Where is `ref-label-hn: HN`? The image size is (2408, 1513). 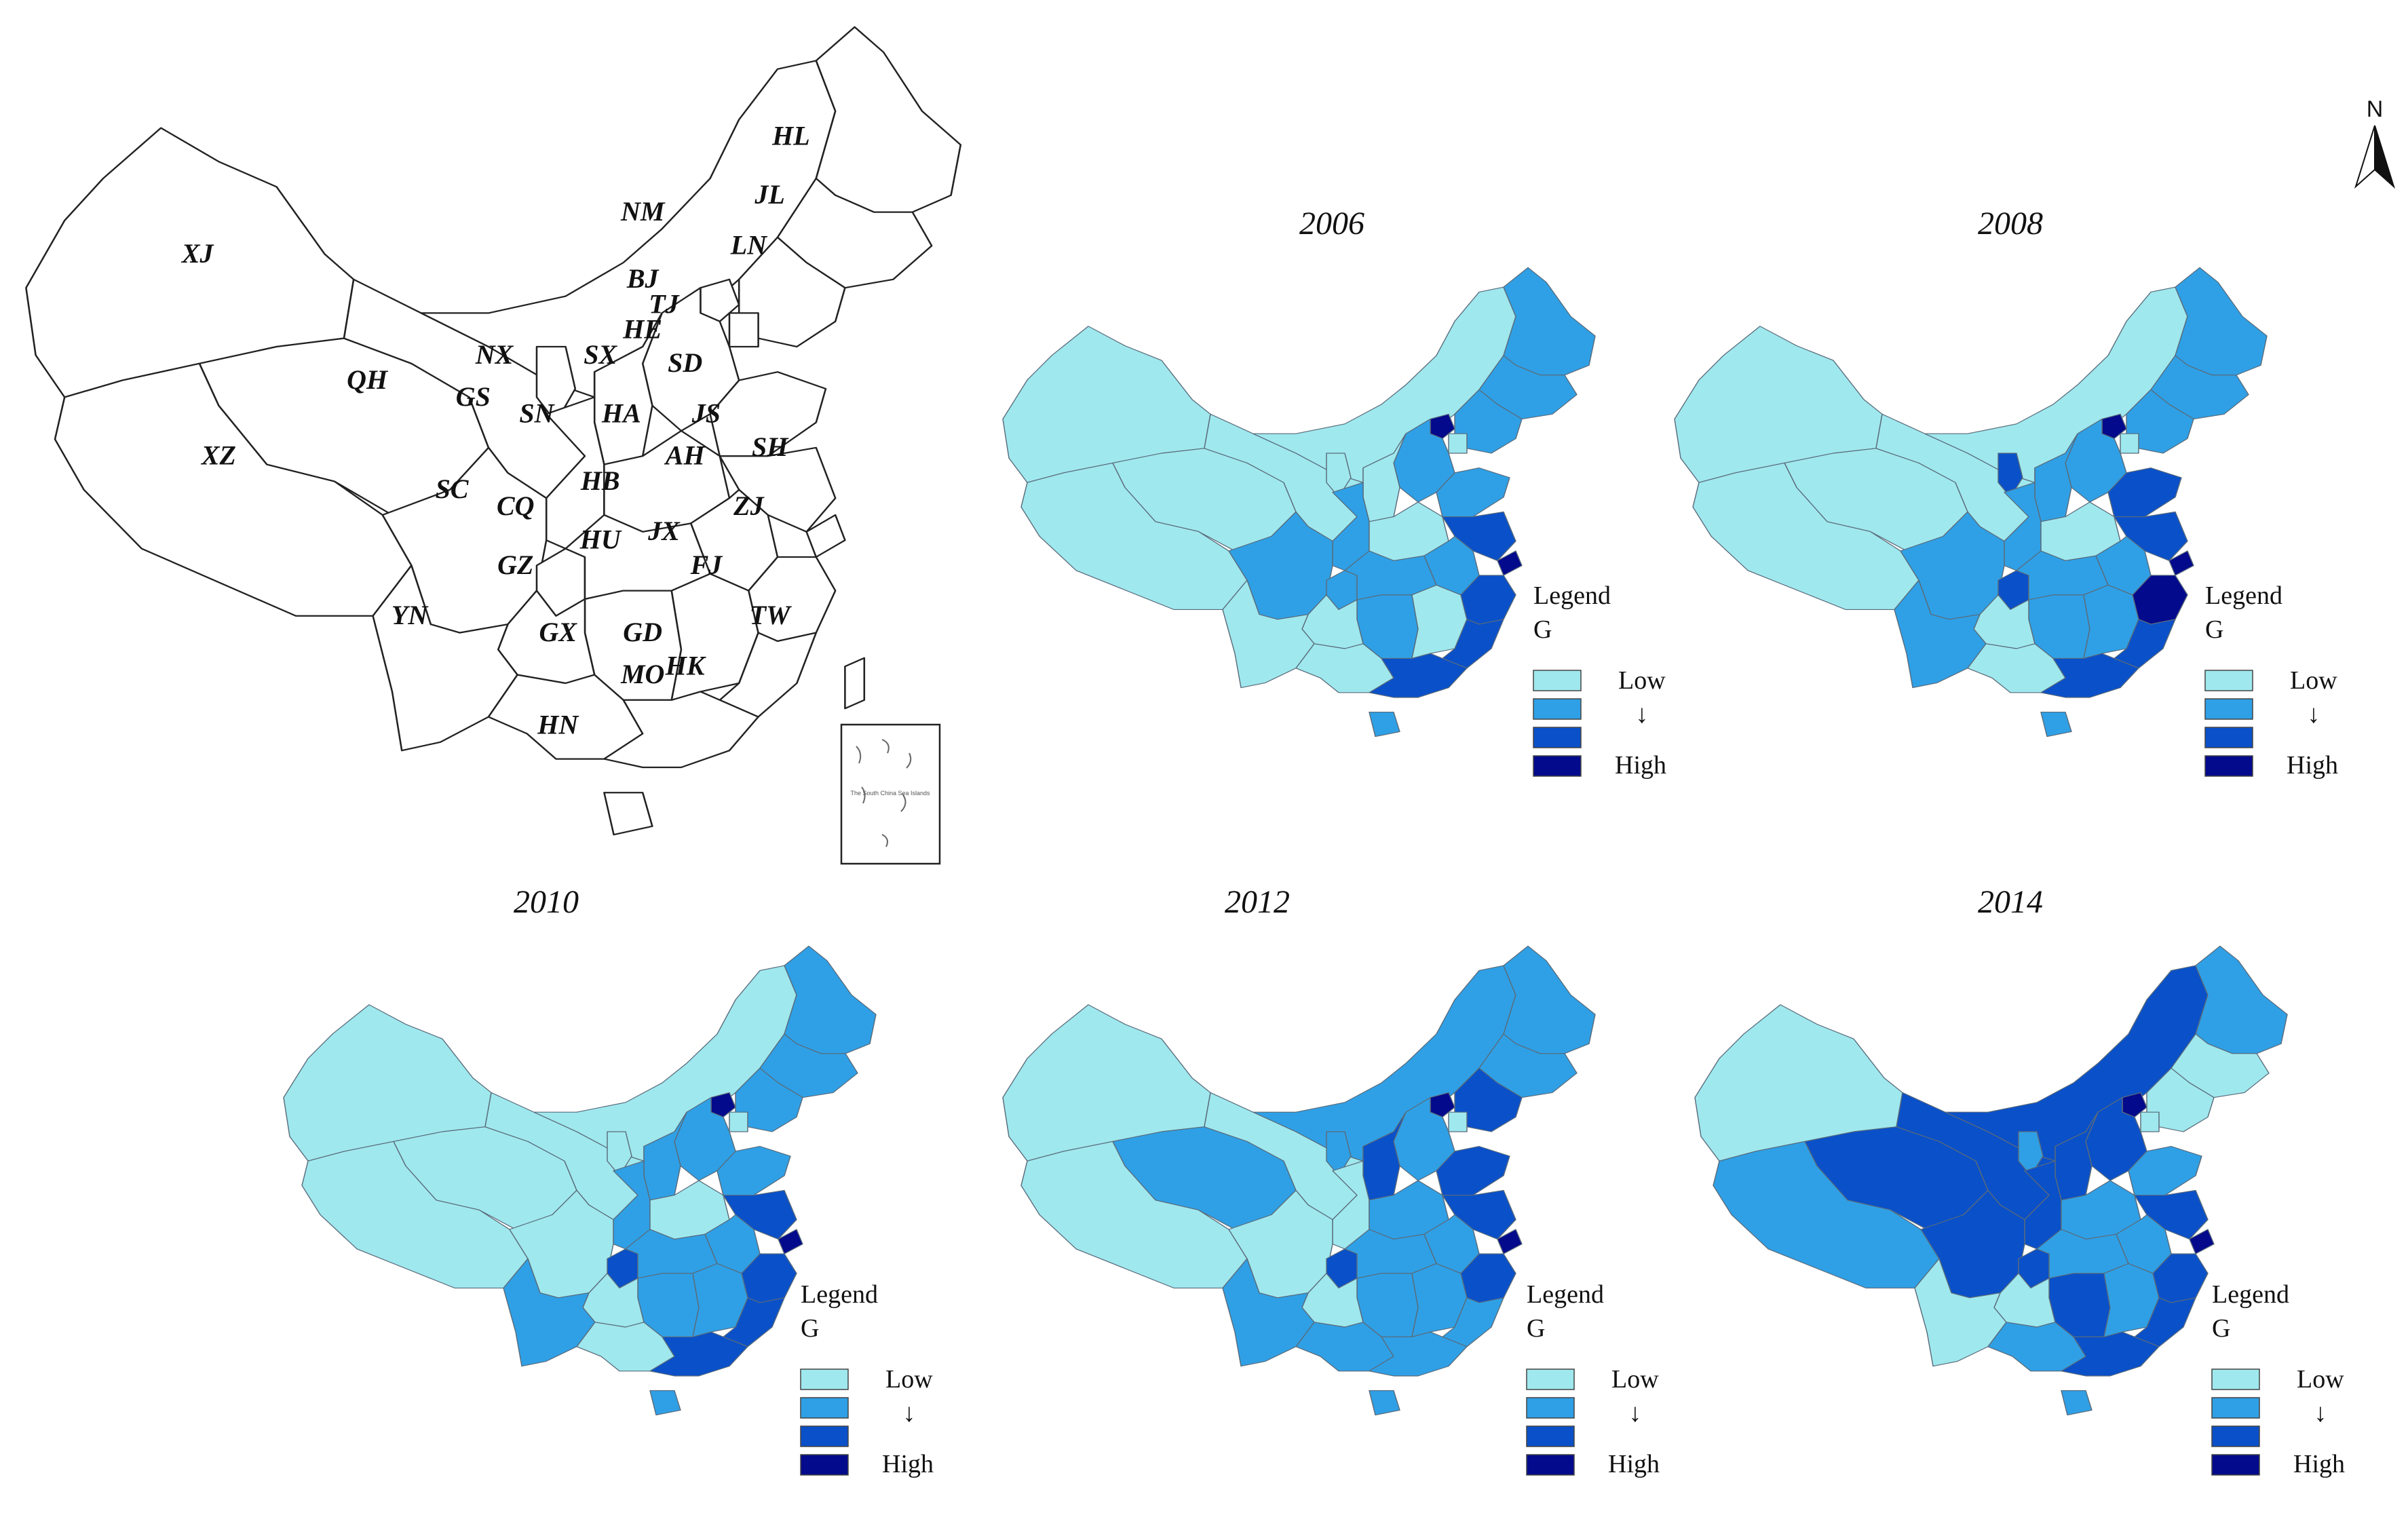 ref-label-hn: HN is located at coordinates (558, 724).